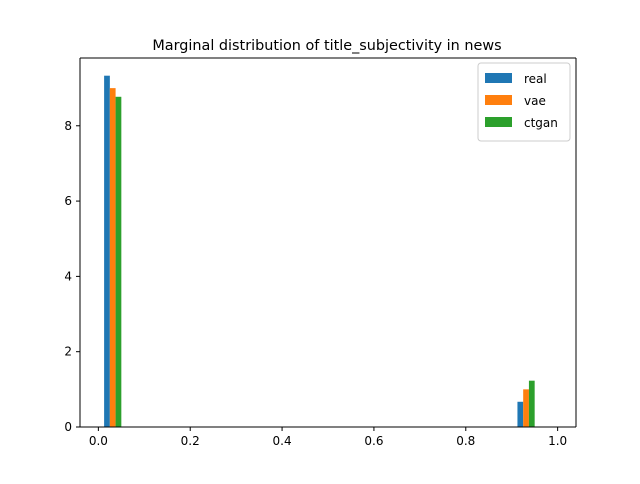 The height and width of the screenshot is (484, 640). I want to click on legend-label-ctgan: ctgan, so click(541, 123).